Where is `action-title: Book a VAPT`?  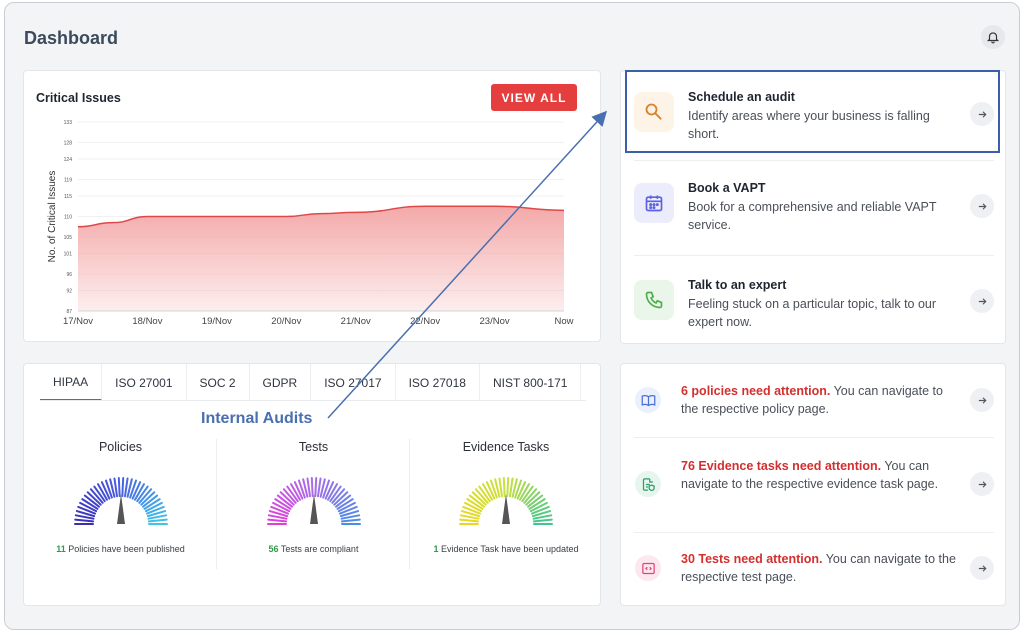 action-title: Book a VAPT is located at coordinates (727, 188).